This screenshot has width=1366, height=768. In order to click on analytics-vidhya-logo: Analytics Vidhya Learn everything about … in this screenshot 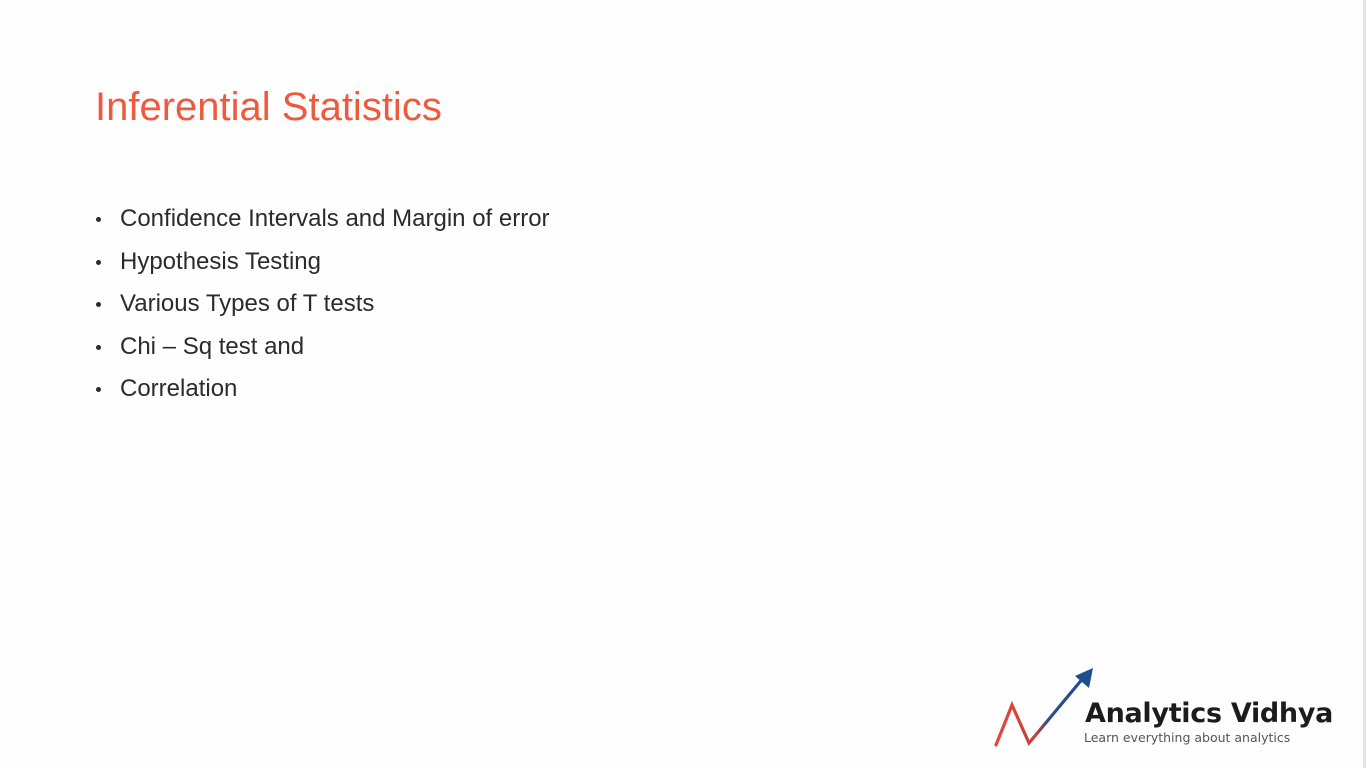, I will do `click(1170, 707)`.